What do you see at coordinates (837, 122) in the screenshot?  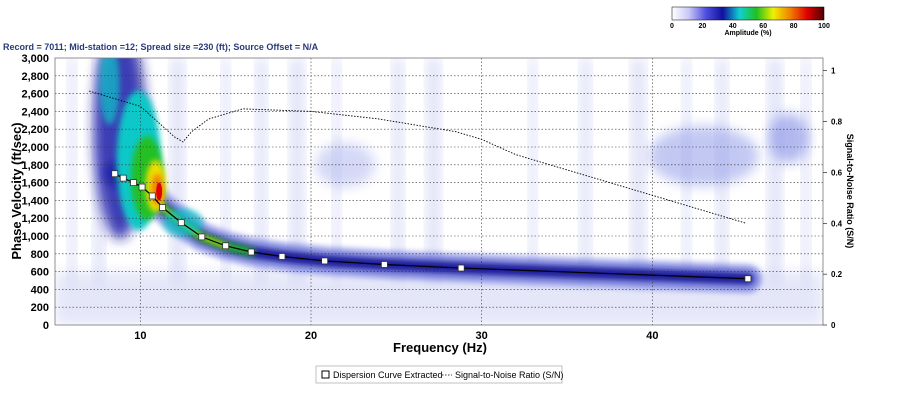 I see `y2-tick-label: 0.8` at bounding box center [837, 122].